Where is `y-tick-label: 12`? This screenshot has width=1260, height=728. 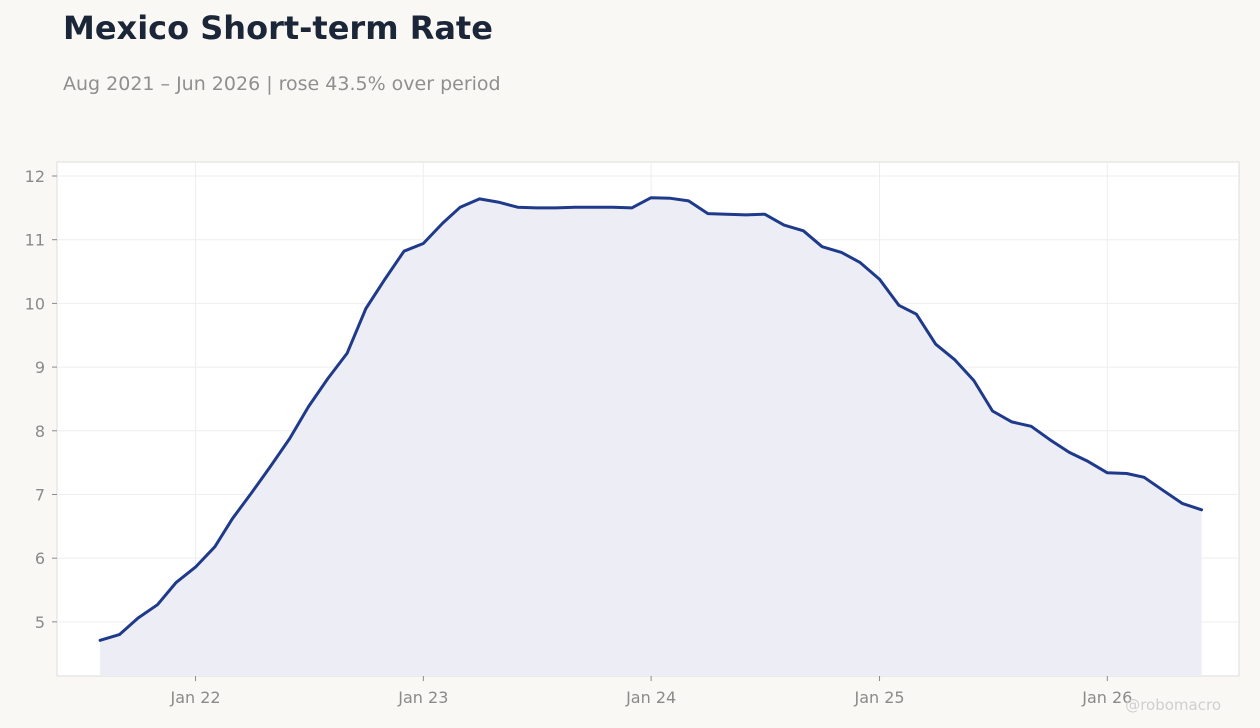
y-tick-label: 12 is located at coordinates (35, 176).